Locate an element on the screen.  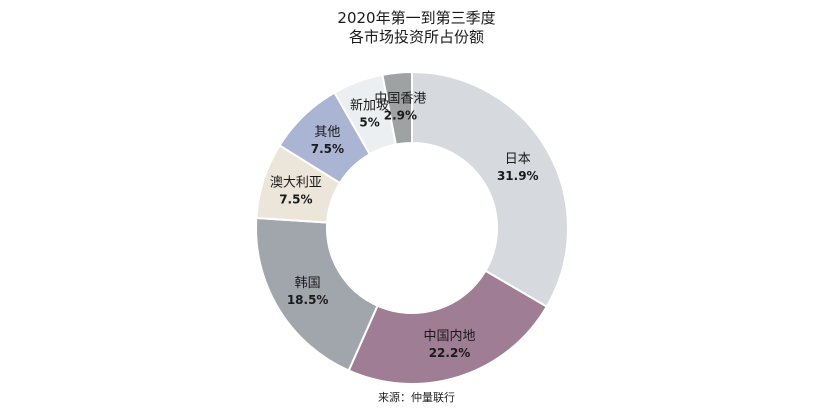
slice-label-value-2: 18.5% is located at coordinates (308, 300).